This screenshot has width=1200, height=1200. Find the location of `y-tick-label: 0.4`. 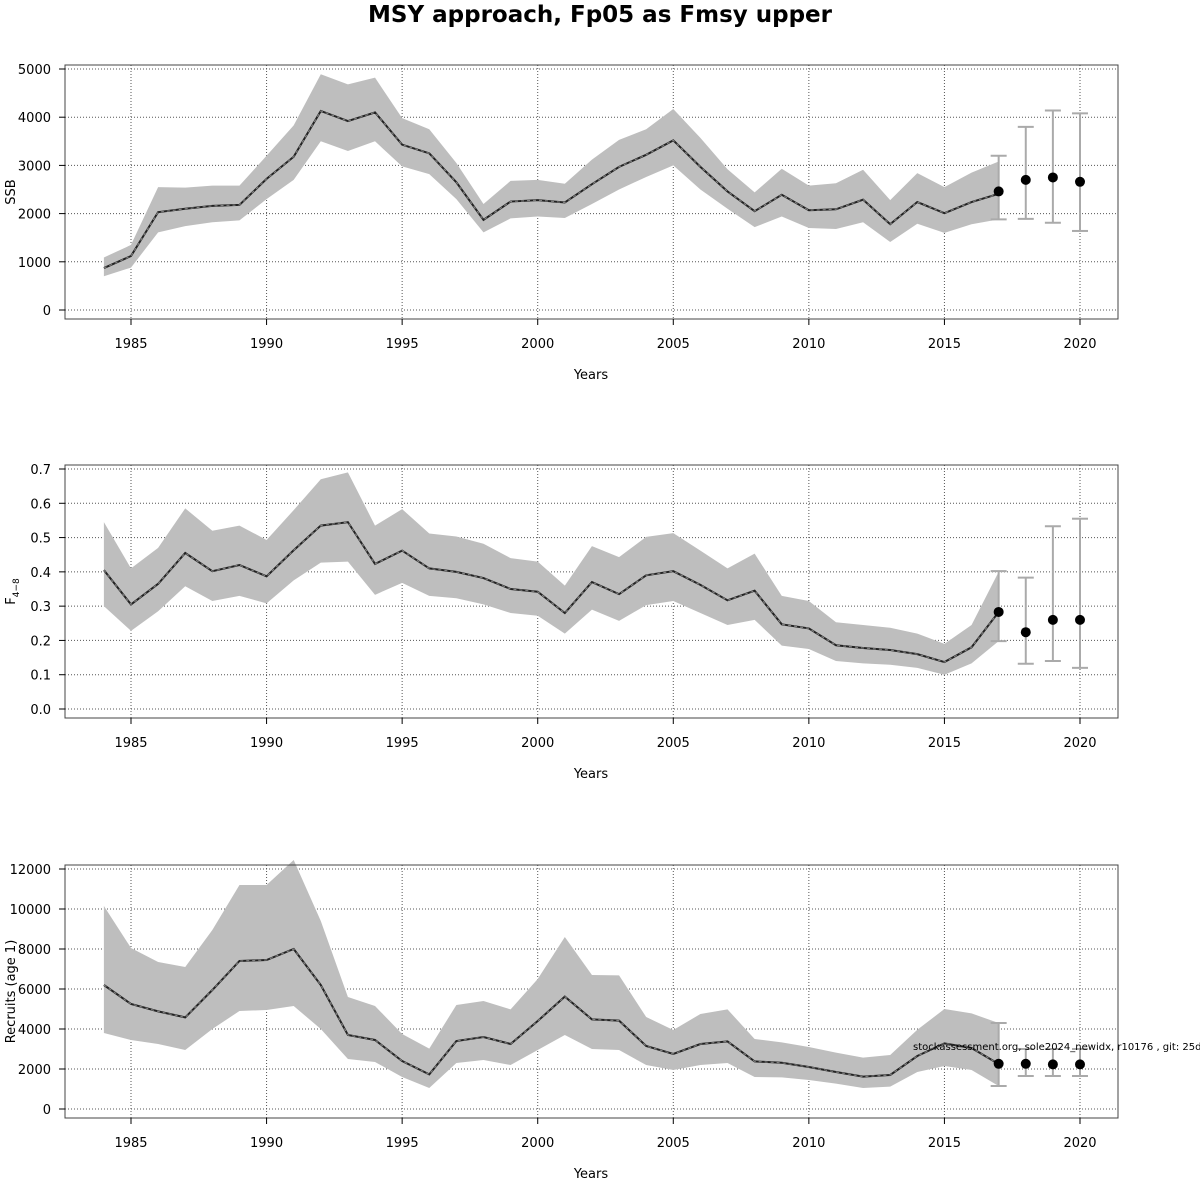

y-tick-label: 0.4 is located at coordinates (40, 573).